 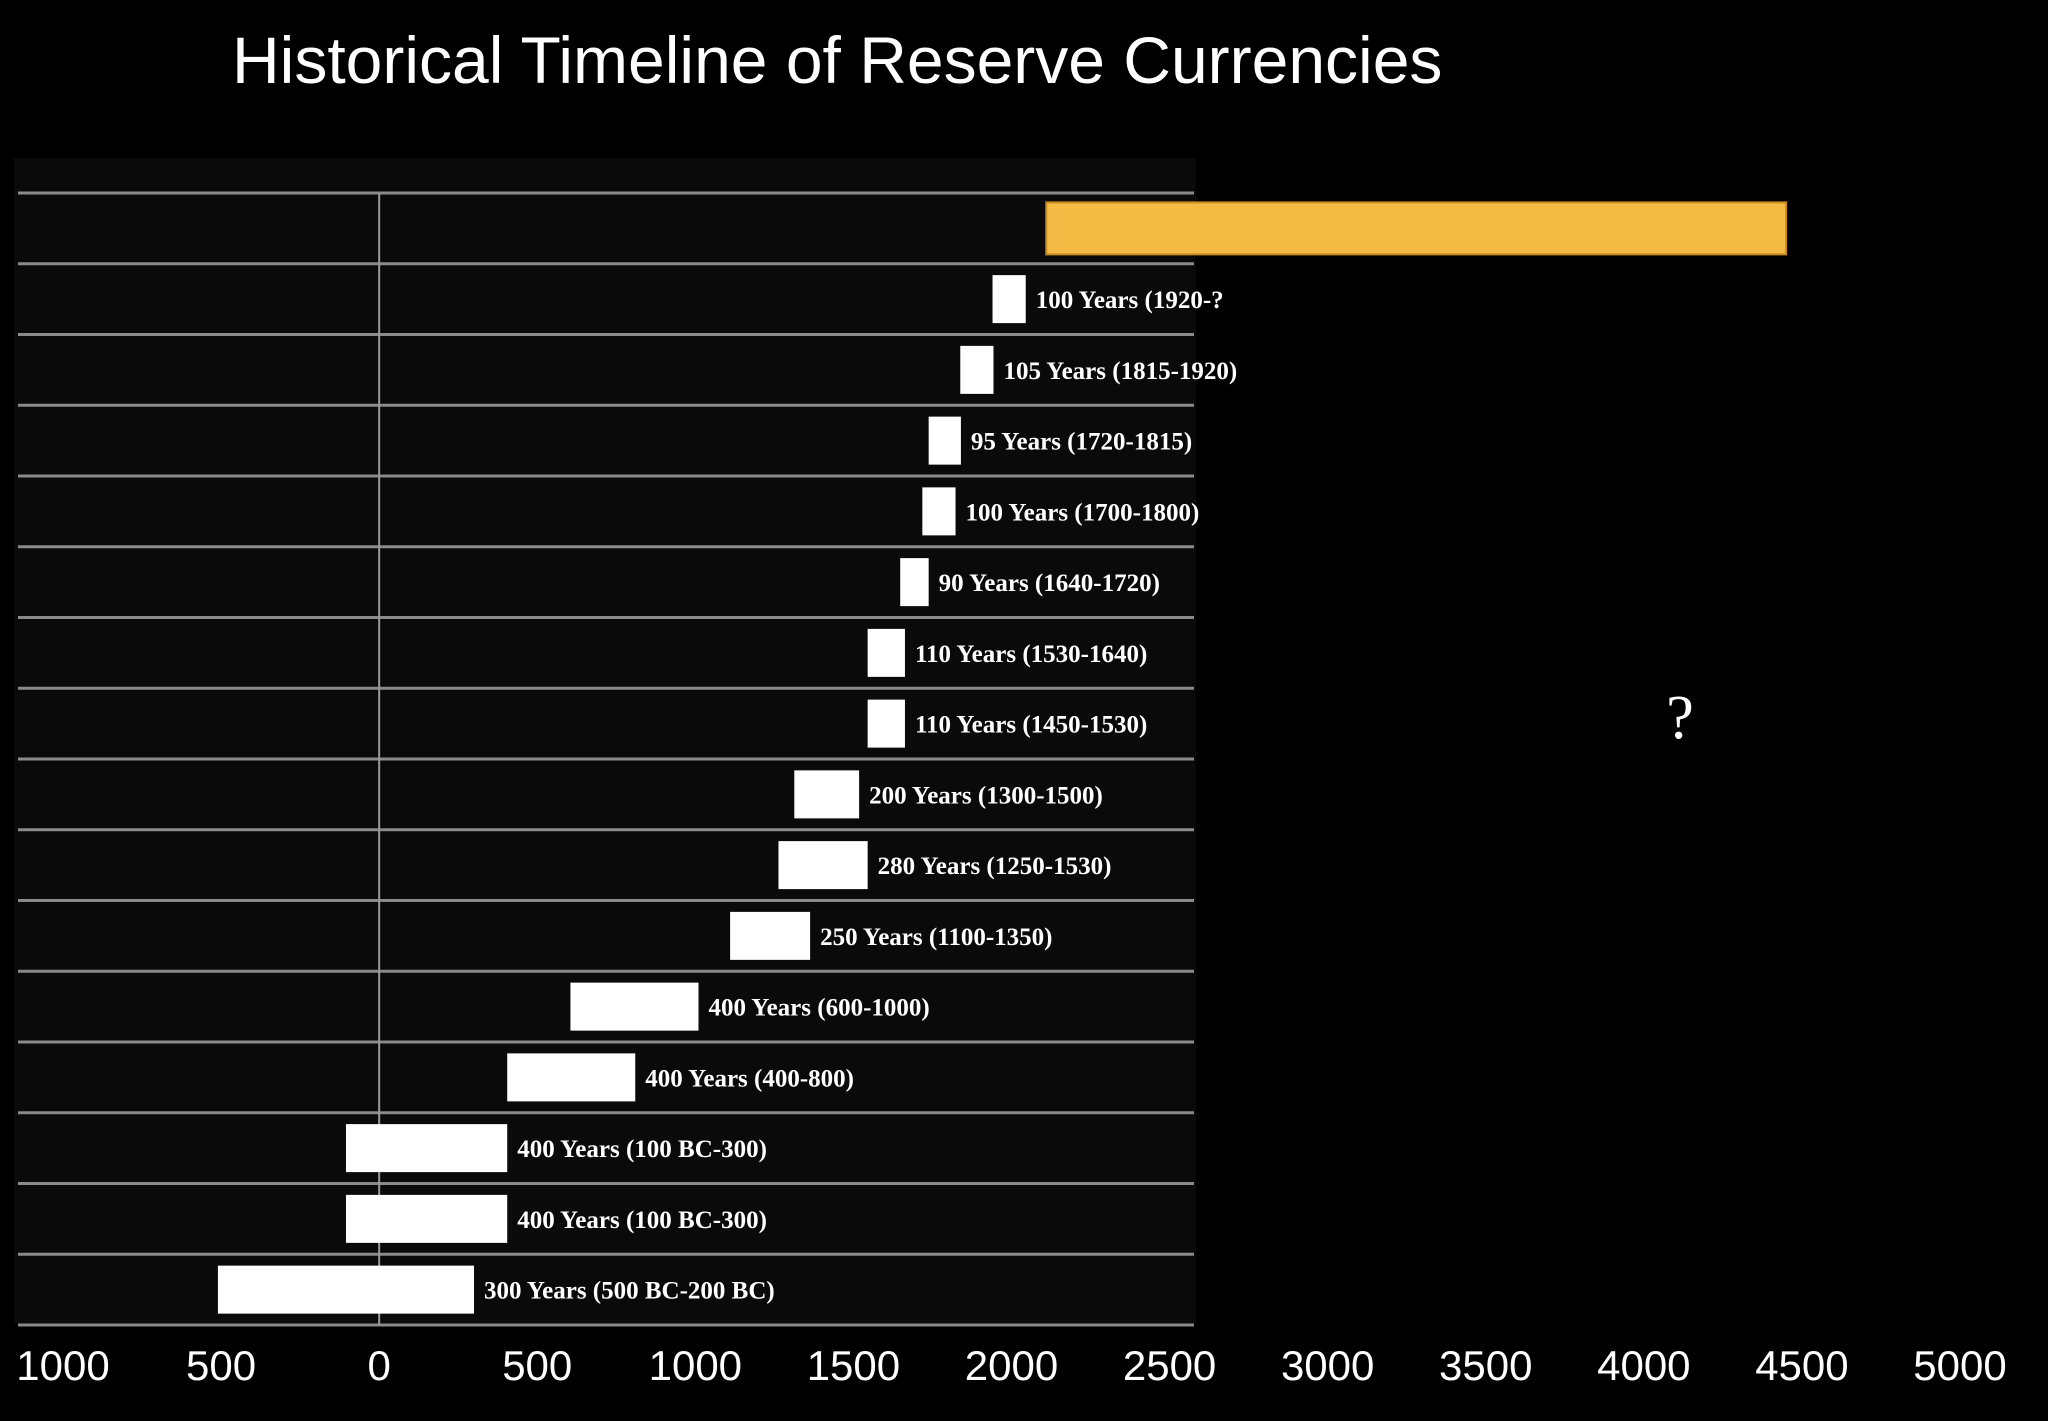 I want to click on x-tick-label: 3000, so click(x=1327, y=1365).